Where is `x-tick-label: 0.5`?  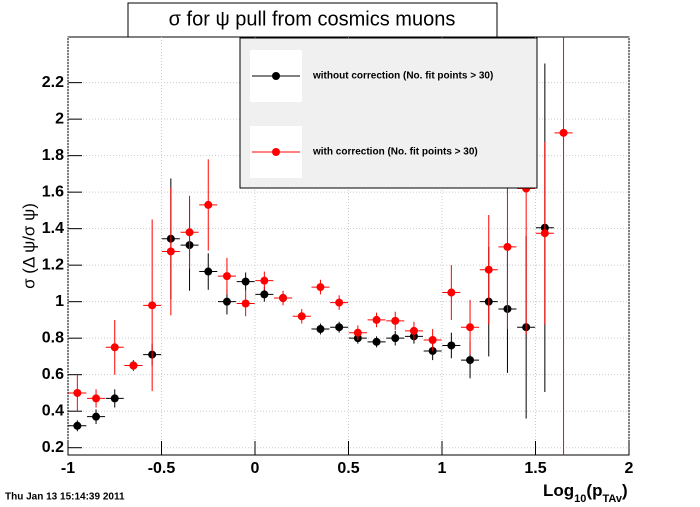 x-tick-label: 0.5 is located at coordinates (348, 468).